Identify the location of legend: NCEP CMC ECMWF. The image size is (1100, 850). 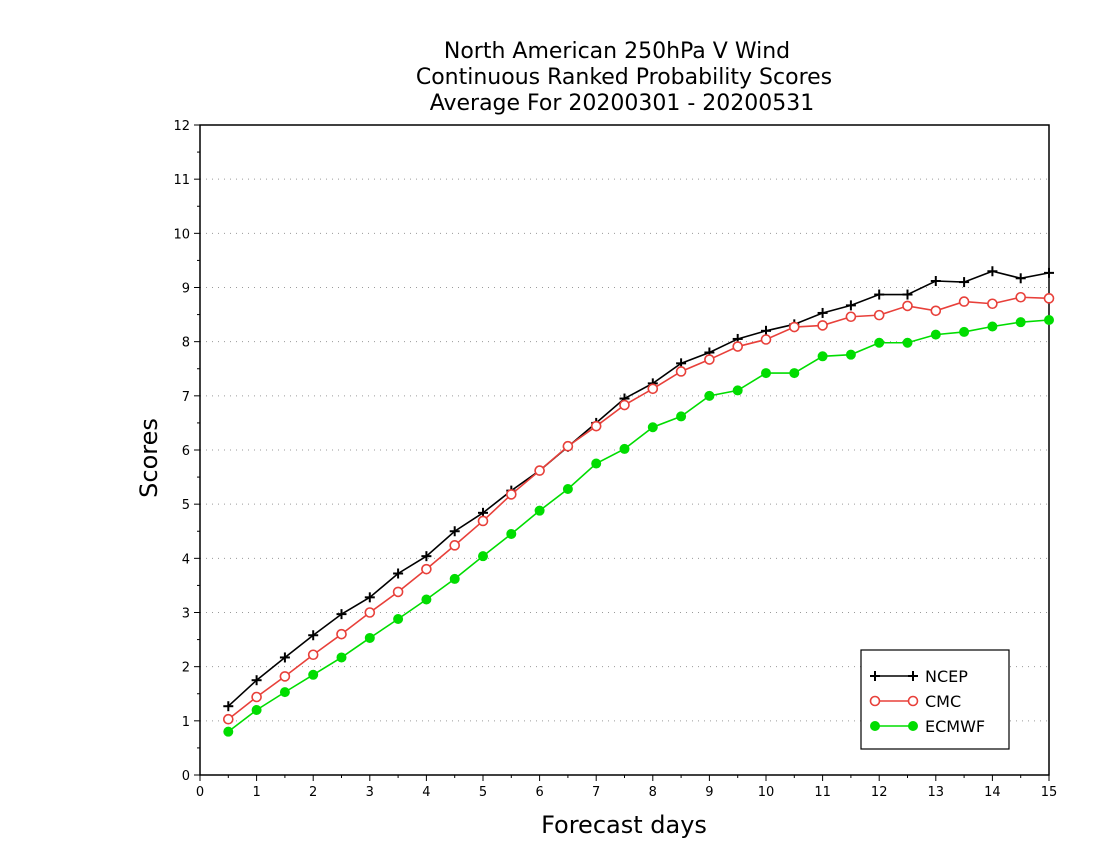
(935, 699).